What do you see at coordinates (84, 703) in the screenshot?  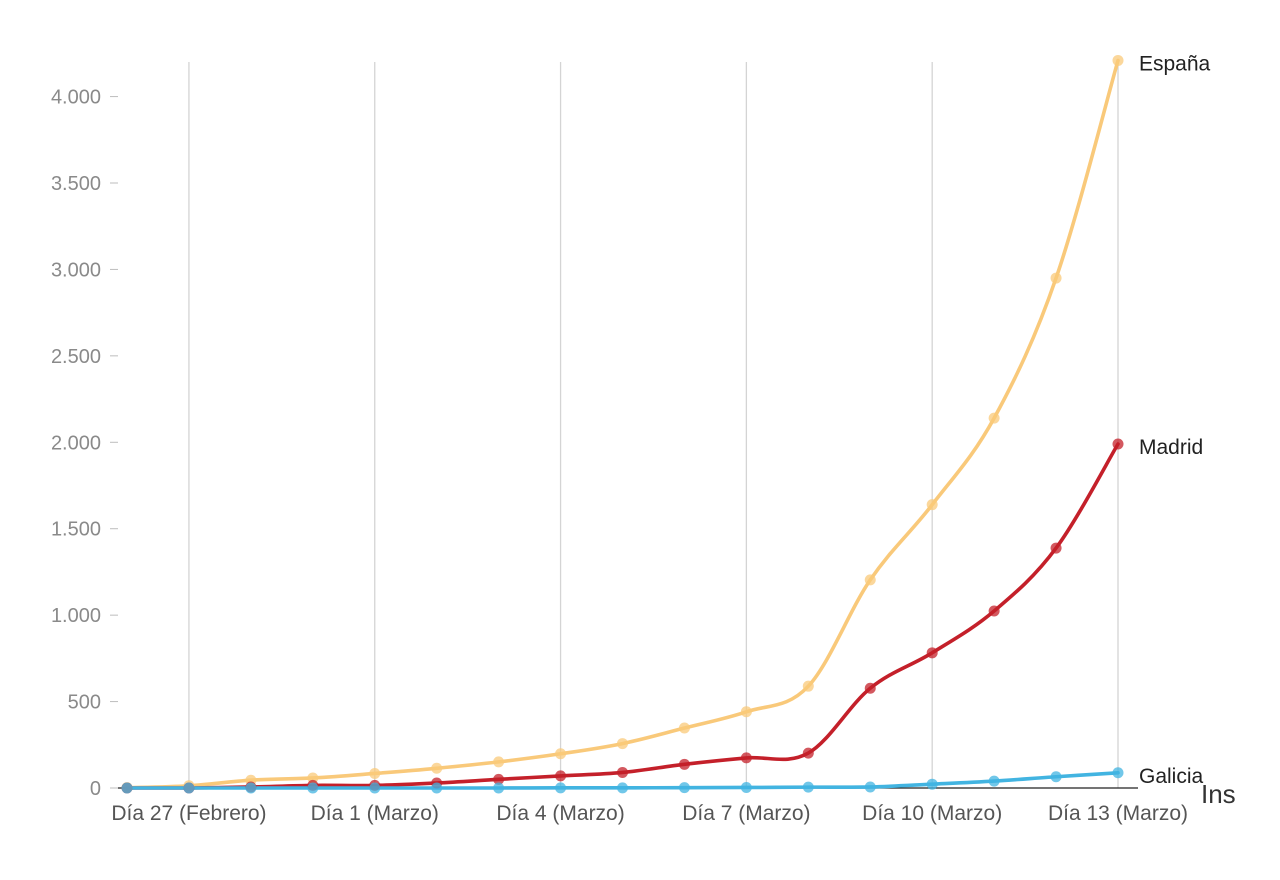 I see `y-tick-label: 500` at bounding box center [84, 703].